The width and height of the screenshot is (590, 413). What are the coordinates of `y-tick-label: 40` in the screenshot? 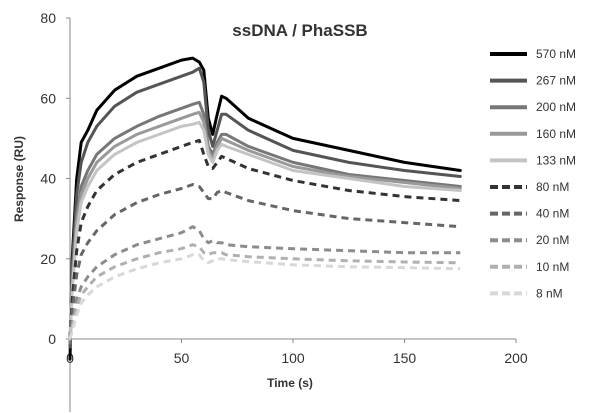 It's located at (48, 179).